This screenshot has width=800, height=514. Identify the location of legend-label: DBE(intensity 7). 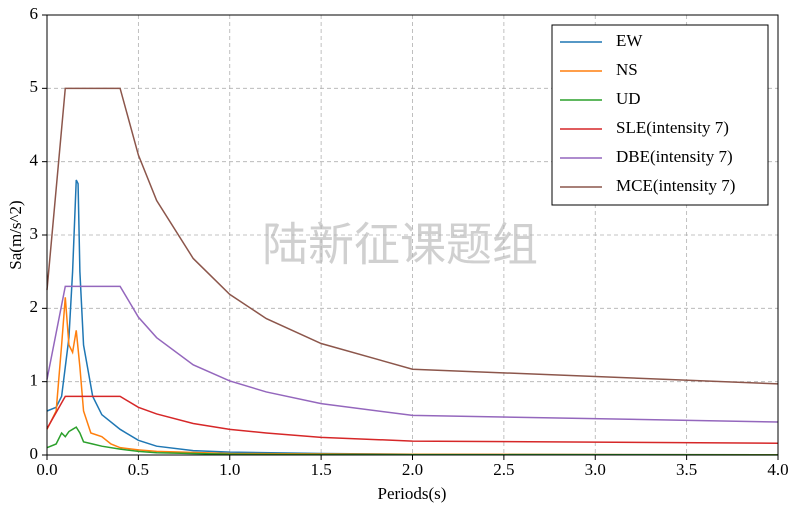
(674, 156).